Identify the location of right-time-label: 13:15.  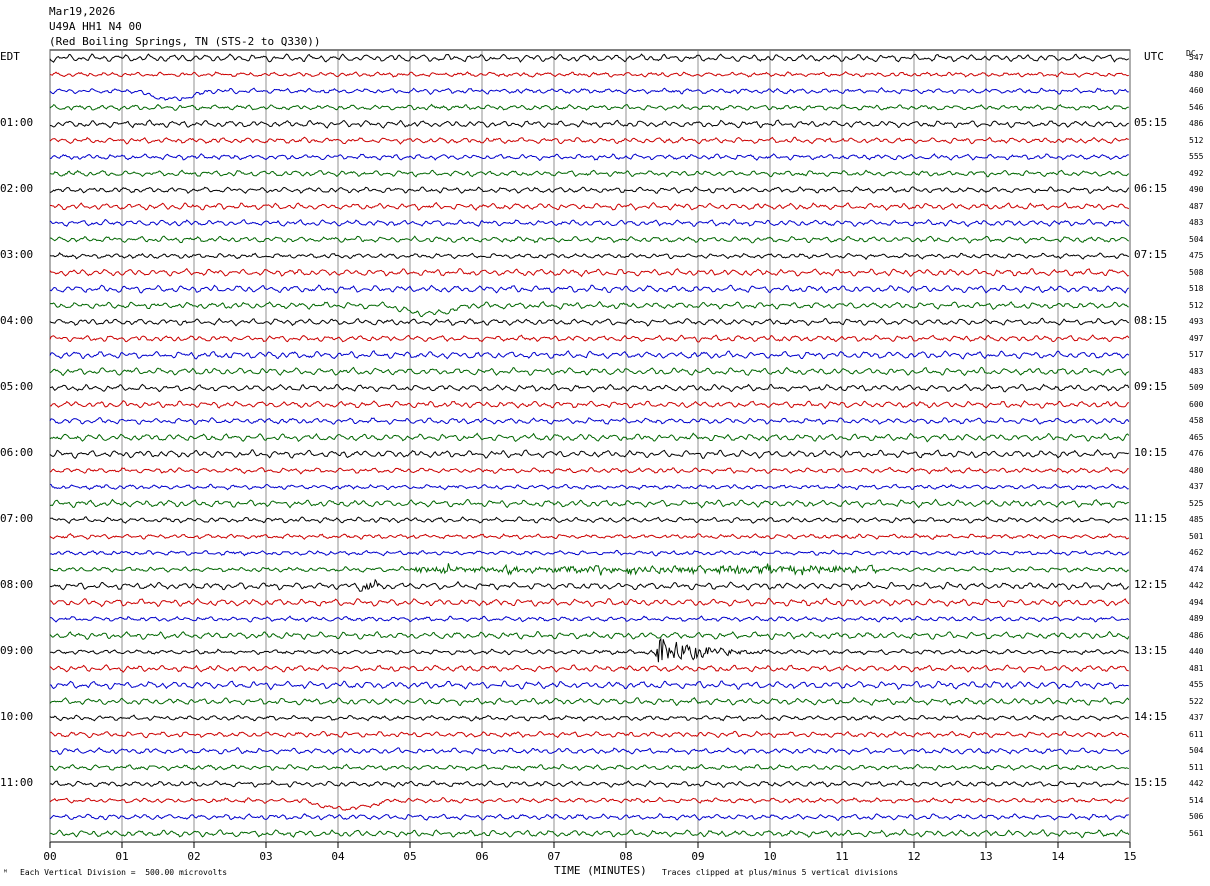
(1151, 650).